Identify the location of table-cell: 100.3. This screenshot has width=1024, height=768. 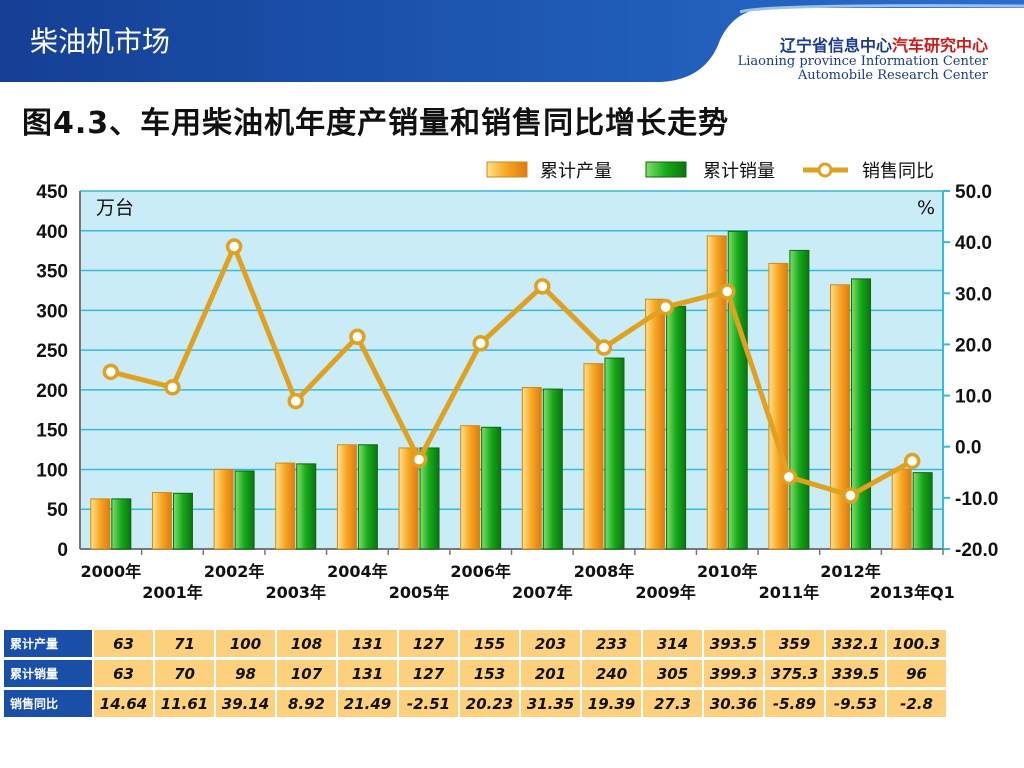
(916, 643).